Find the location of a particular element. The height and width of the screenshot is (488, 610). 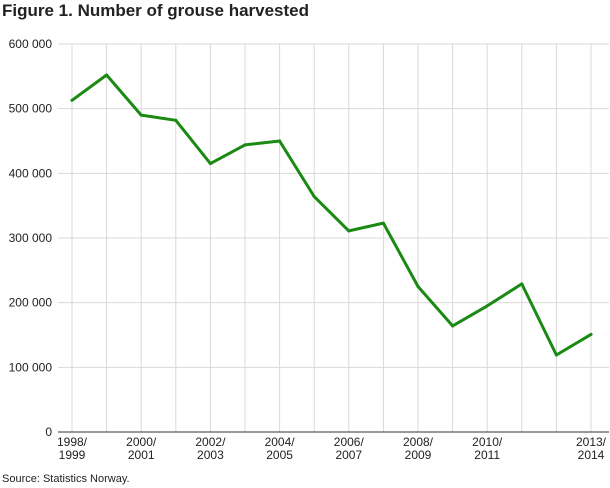

x-tick-label: 2002/2003 is located at coordinates (210, 448).